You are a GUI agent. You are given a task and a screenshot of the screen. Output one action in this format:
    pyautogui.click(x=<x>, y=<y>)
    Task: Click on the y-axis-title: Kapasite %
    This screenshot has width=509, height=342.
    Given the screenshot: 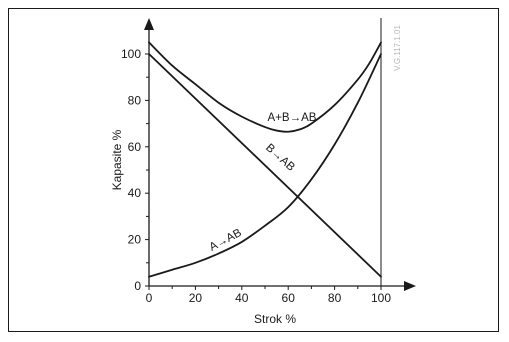 What is the action you would take?
    pyautogui.click(x=117, y=159)
    